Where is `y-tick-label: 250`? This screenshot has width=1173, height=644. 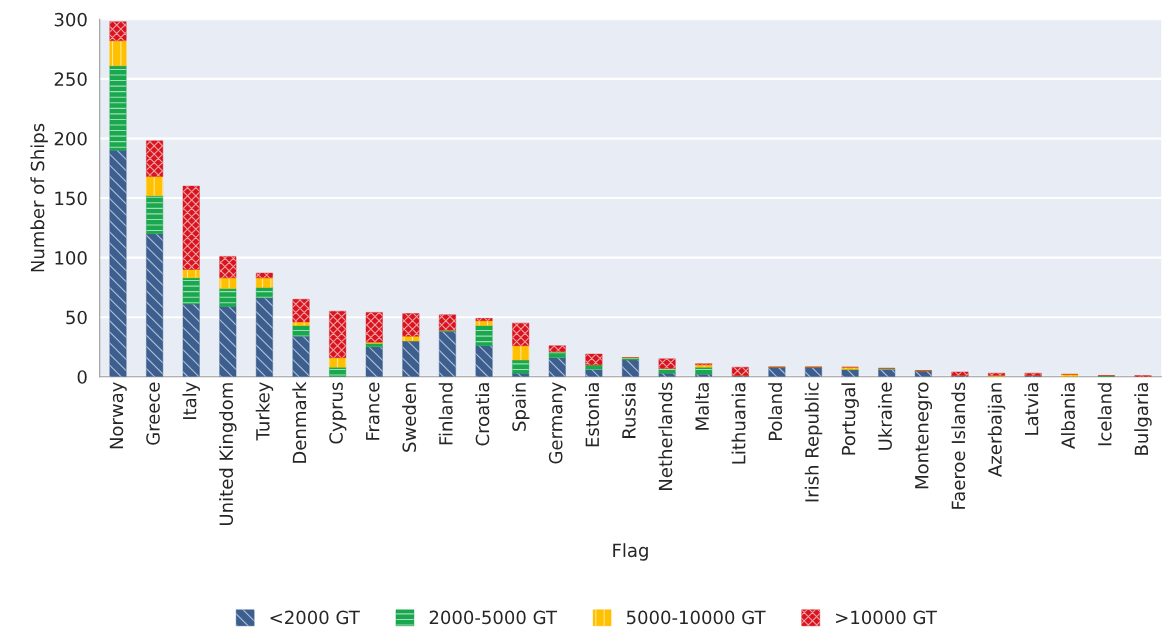 y-tick-label: 250 is located at coordinates (70, 79).